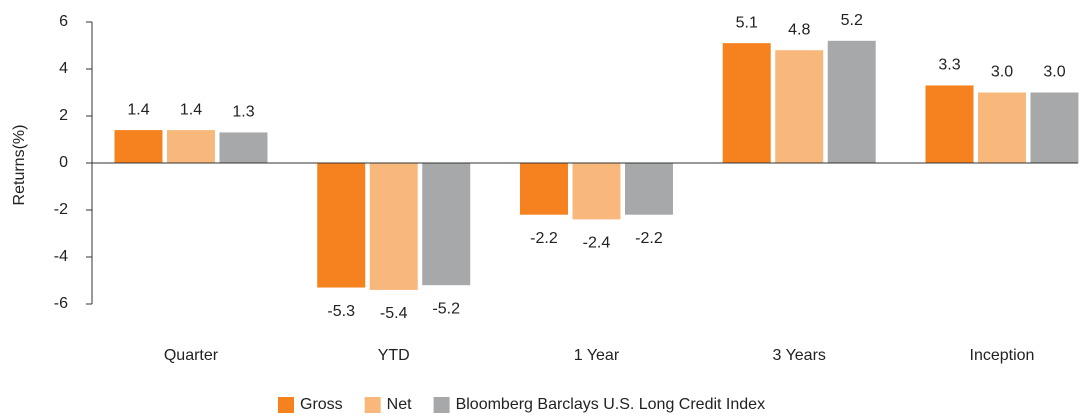 The image size is (1090, 418). What do you see at coordinates (63, 162) in the screenshot?
I see `y-tick-label: 0` at bounding box center [63, 162].